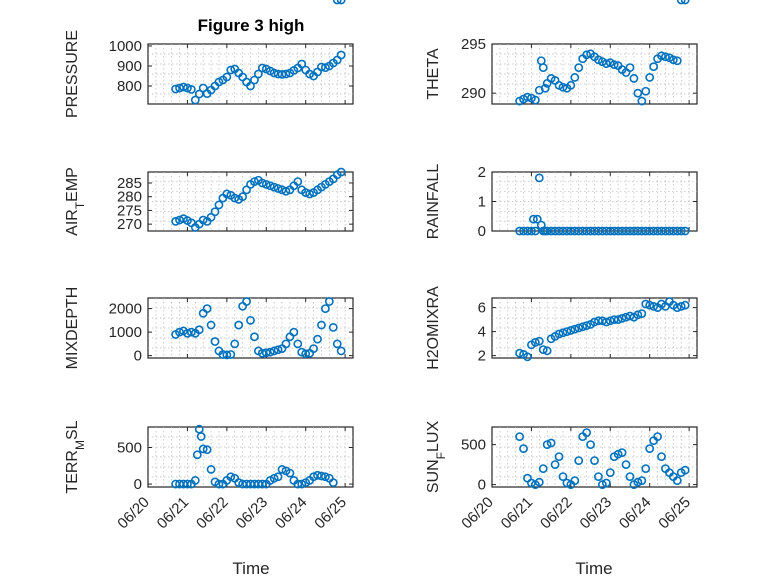  I want to click on y-axis-label: TERRMSL, so click(75, 456).